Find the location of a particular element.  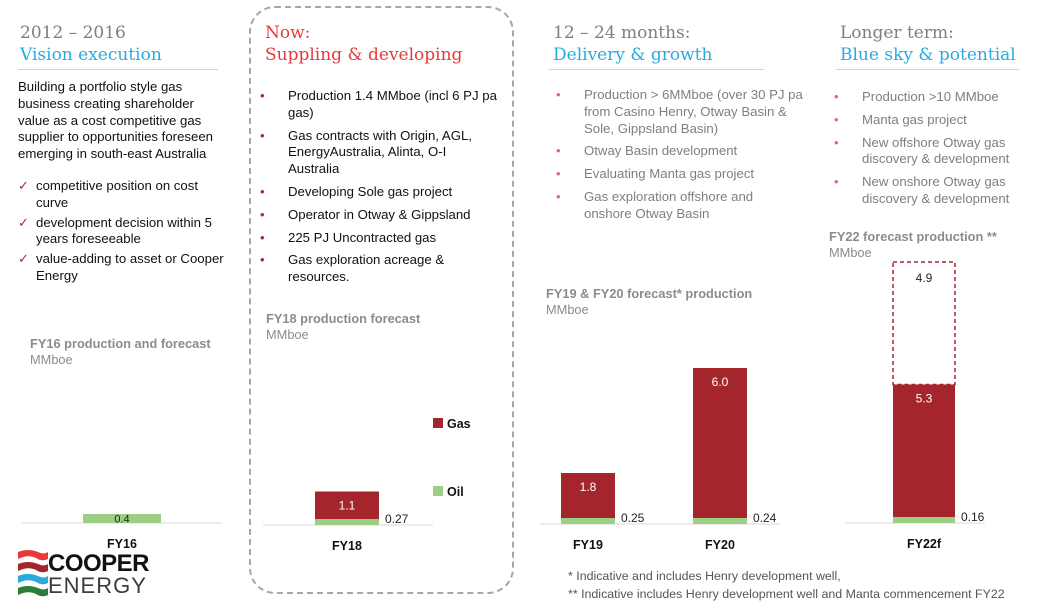

bullet-item: • 225 PJ Uncontracted gas is located at coordinates (348, 237).